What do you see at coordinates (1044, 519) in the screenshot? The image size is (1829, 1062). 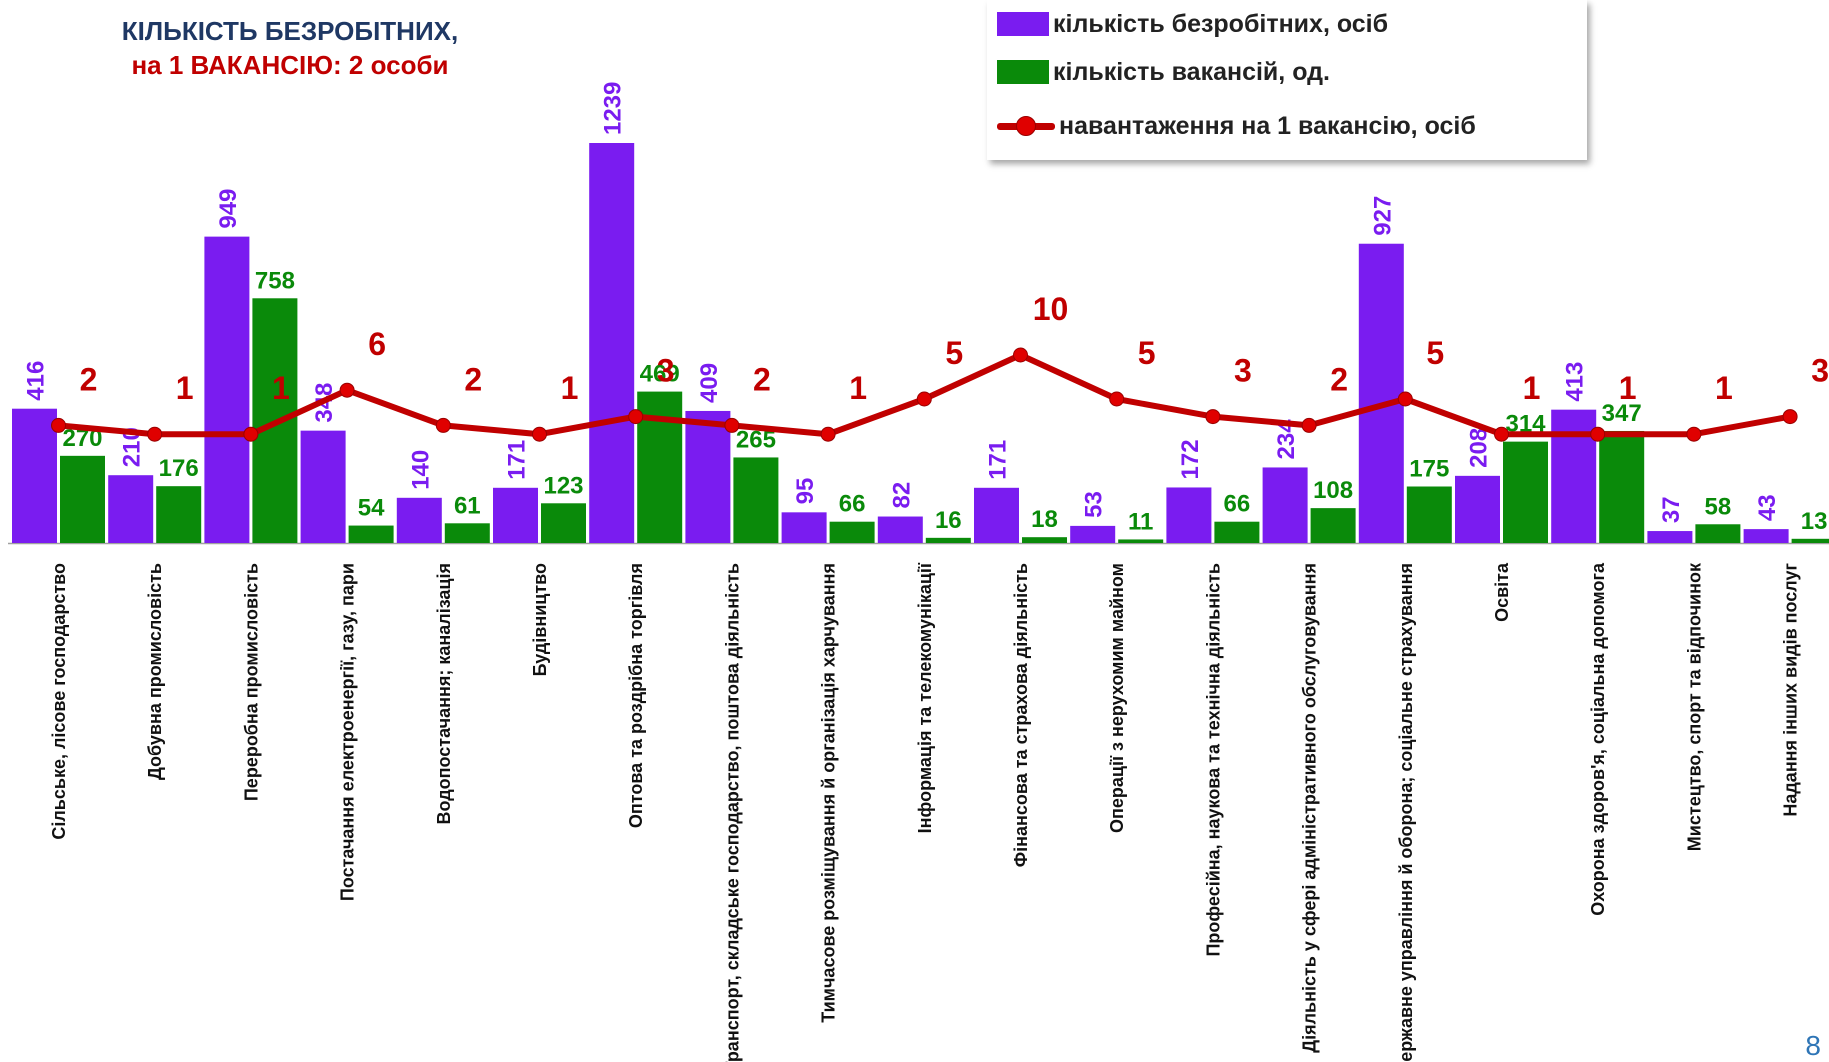 I see `label-vacancies: 18` at bounding box center [1044, 519].